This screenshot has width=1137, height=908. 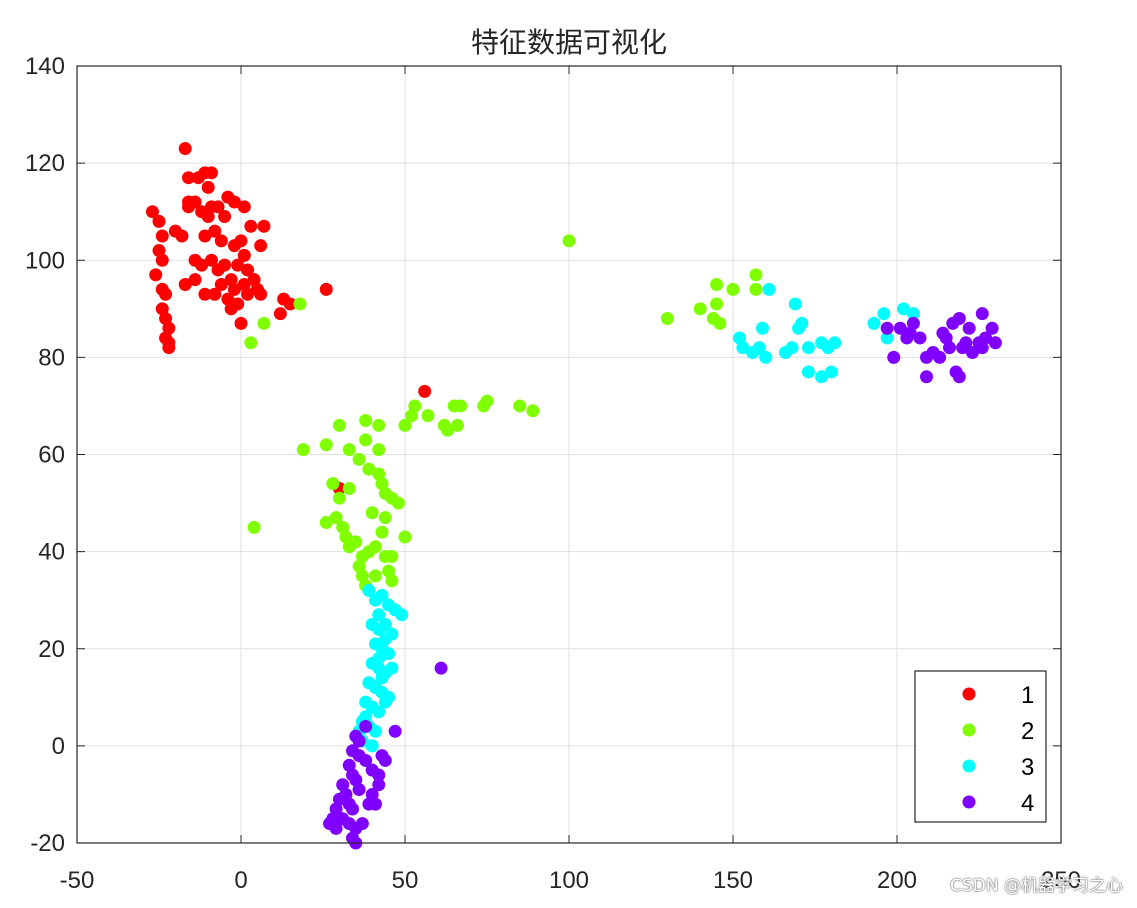 What do you see at coordinates (405, 880) in the screenshot?
I see `x-tick-label: 50` at bounding box center [405, 880].